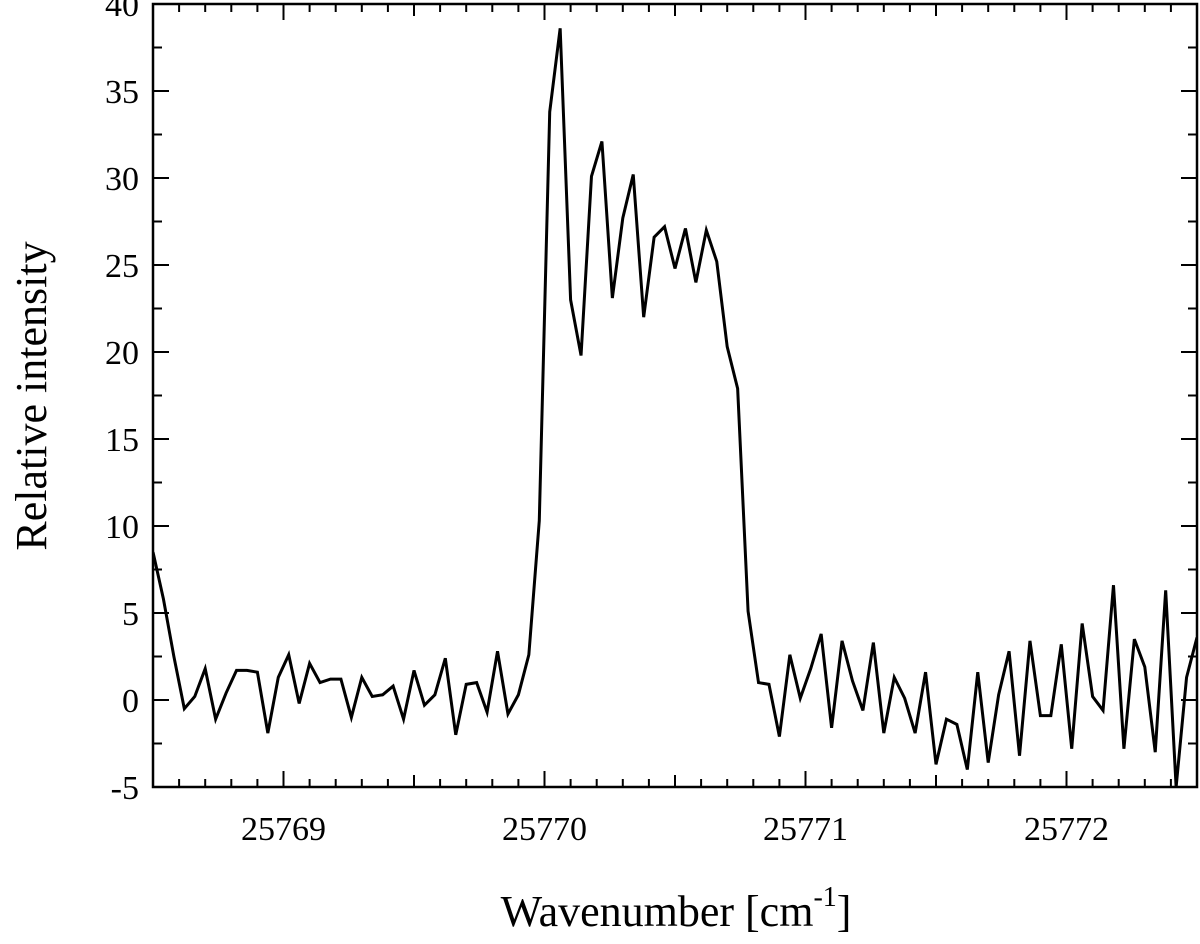 The width and height of the screenshot is (1200, 944). What do you see at coordinates (122, 179) in the screenshot?
I see `y-tick-label: 30` at bounding box center [122, 179].